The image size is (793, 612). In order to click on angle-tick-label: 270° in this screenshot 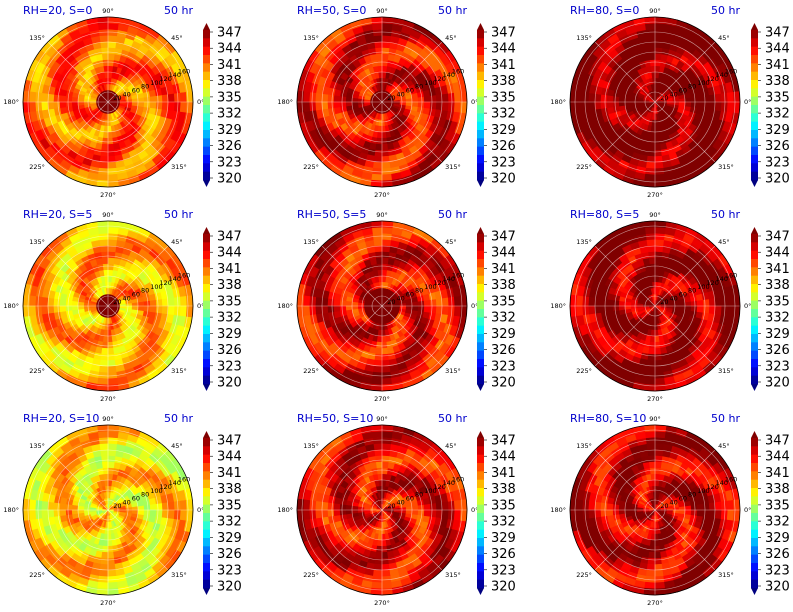, I will do `click(382, 399)`.